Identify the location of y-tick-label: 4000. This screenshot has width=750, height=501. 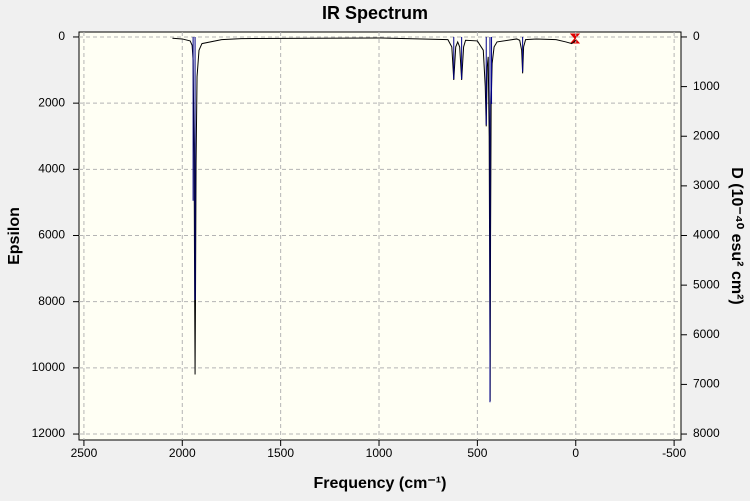
(51, 168).